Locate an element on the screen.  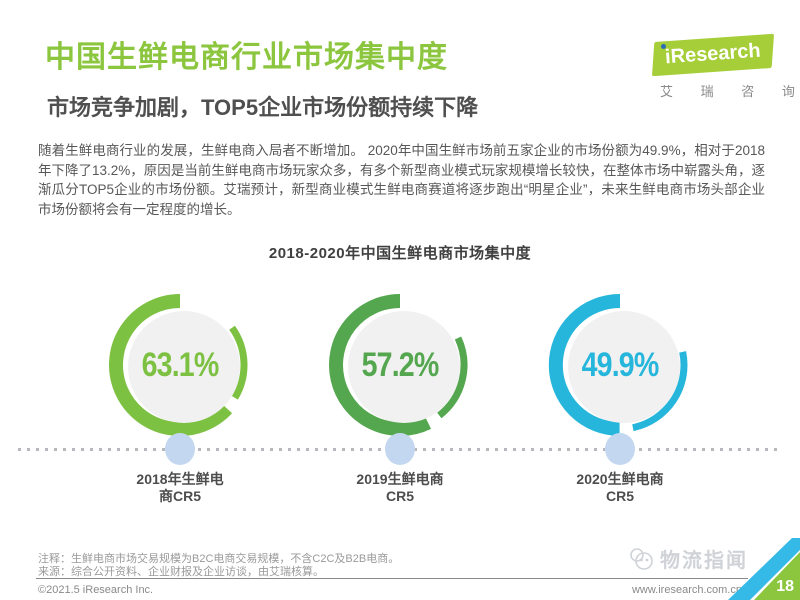
panda-logo-icon is located at coordinates (641, 558).